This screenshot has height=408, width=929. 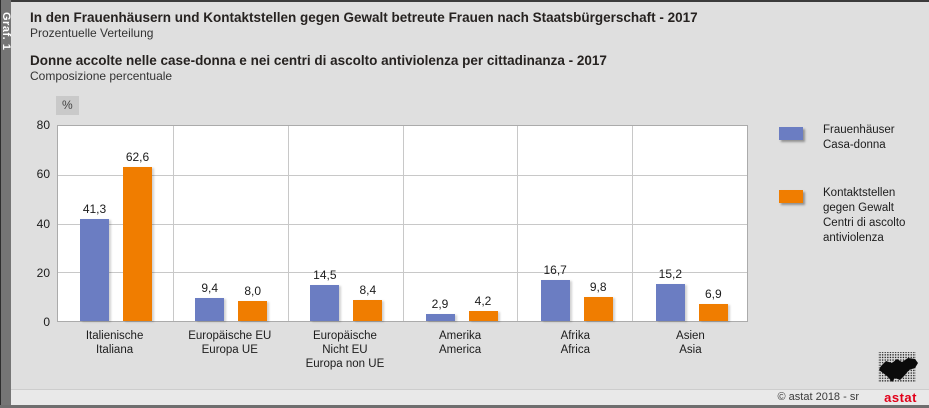 I want to click on bar-frauenhaeuser: 2,9, so click(x=440, y=309).